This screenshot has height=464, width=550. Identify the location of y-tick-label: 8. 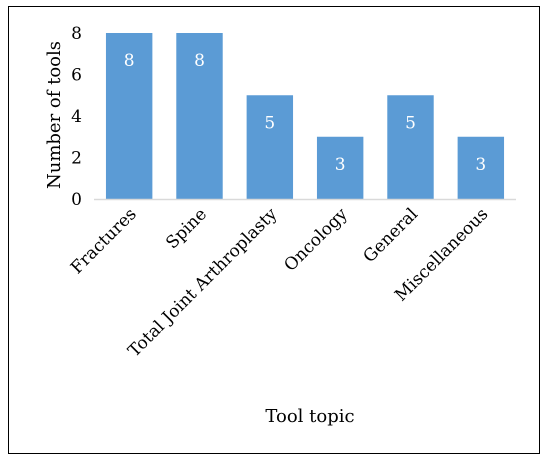
(76, 34).